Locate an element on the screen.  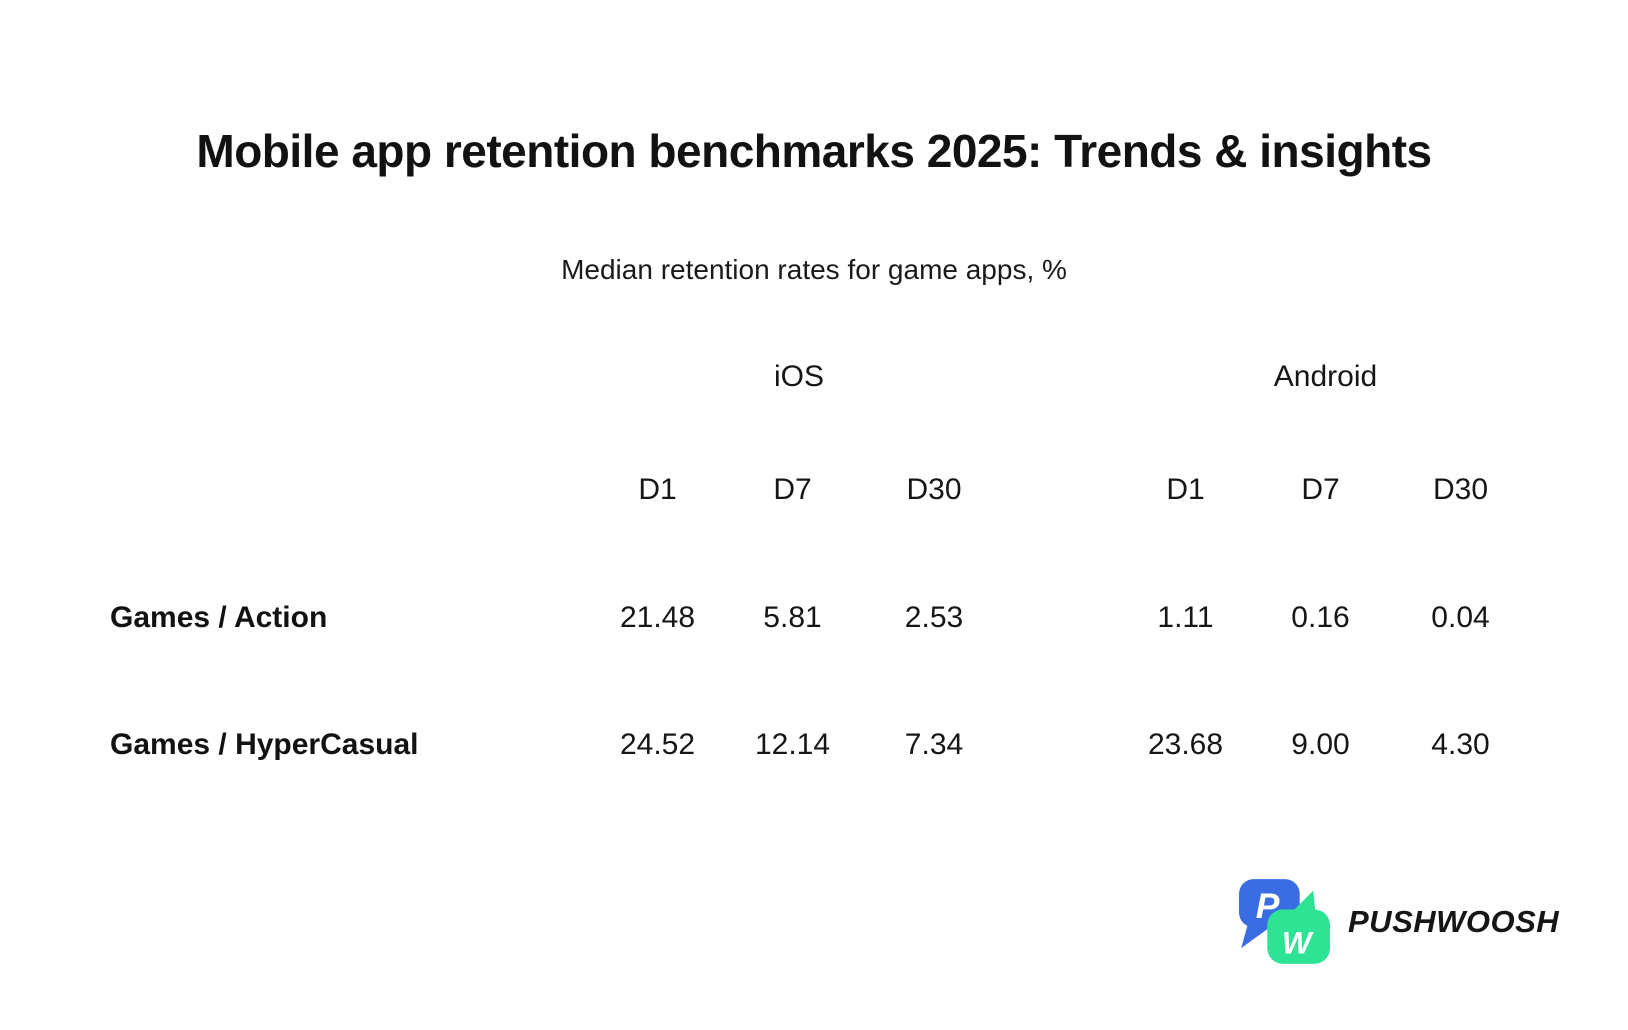
pushwoosh-bubbles-icon: P W is located at coordinates (1284, 921).